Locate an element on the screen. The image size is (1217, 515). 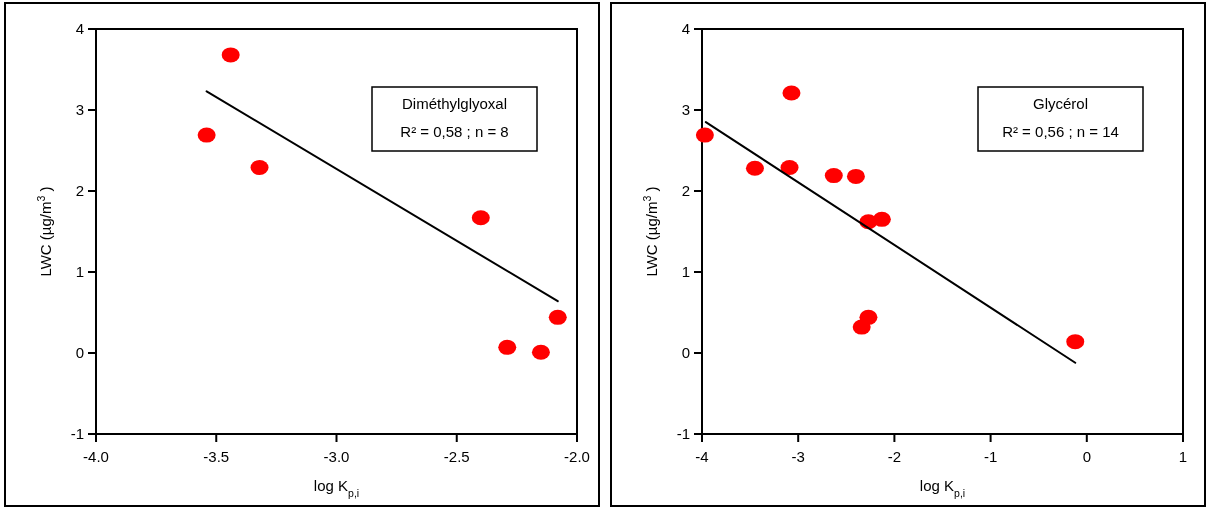
annotation: Glycérol is located at coordinates (1060, 103).